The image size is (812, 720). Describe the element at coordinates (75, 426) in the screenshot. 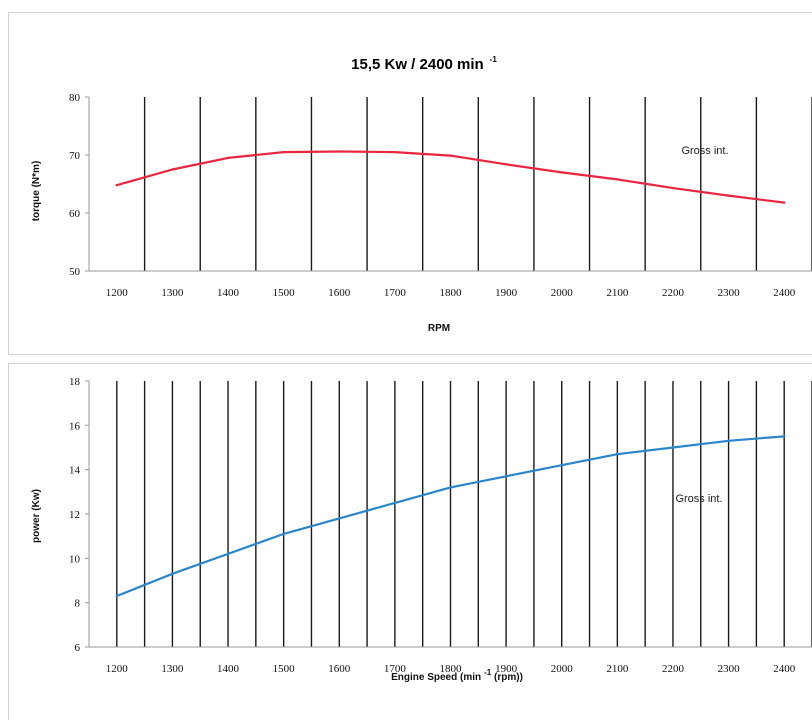

I see `y-tick-label: 16` at that location.